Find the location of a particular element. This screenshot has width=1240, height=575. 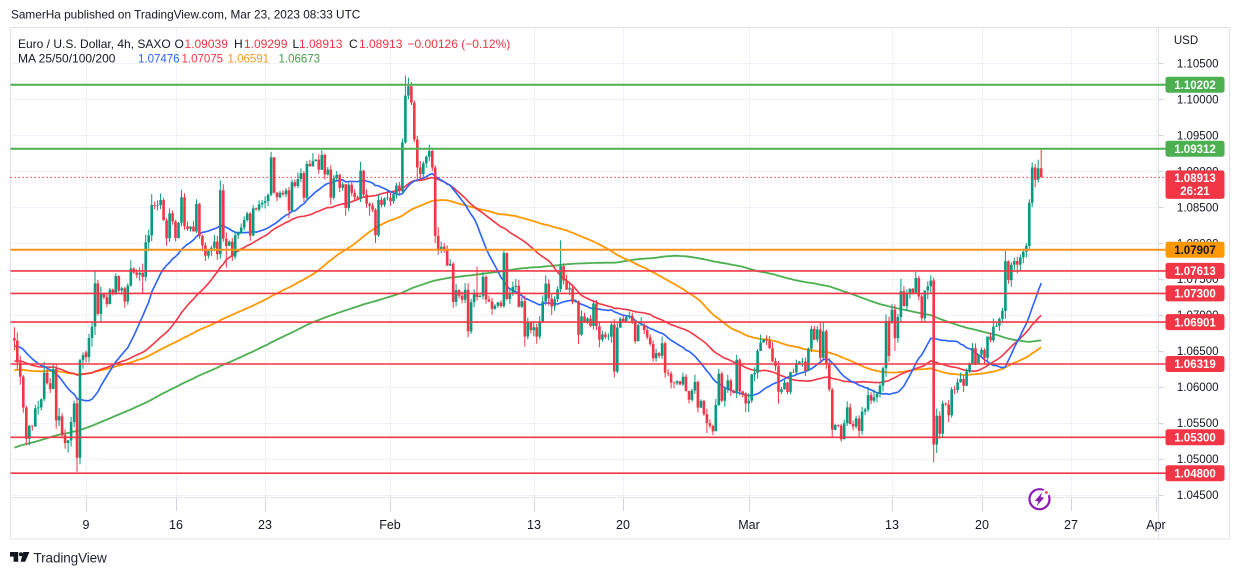

svg-text: 1.09299 is located at coordinates (266, 44).